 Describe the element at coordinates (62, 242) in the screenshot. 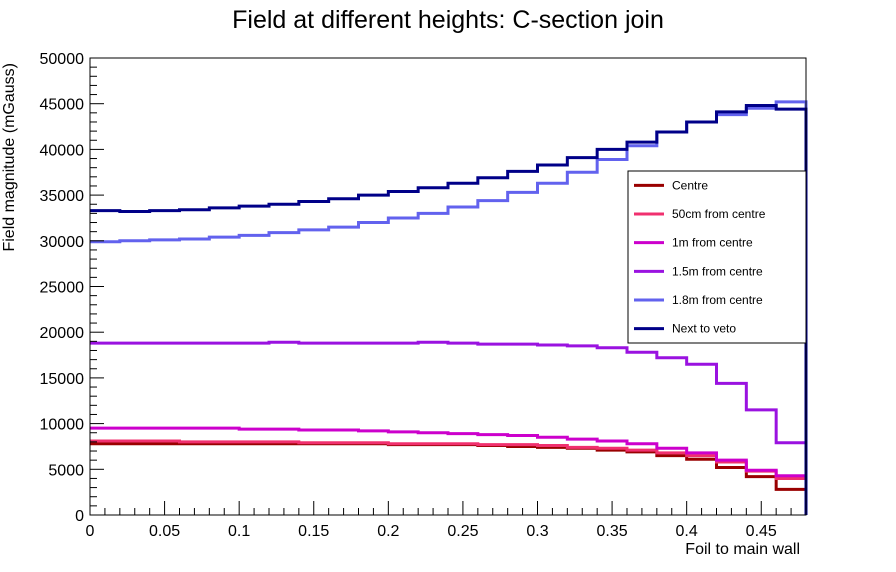

I see `y-tick-label: 30000` at that location.